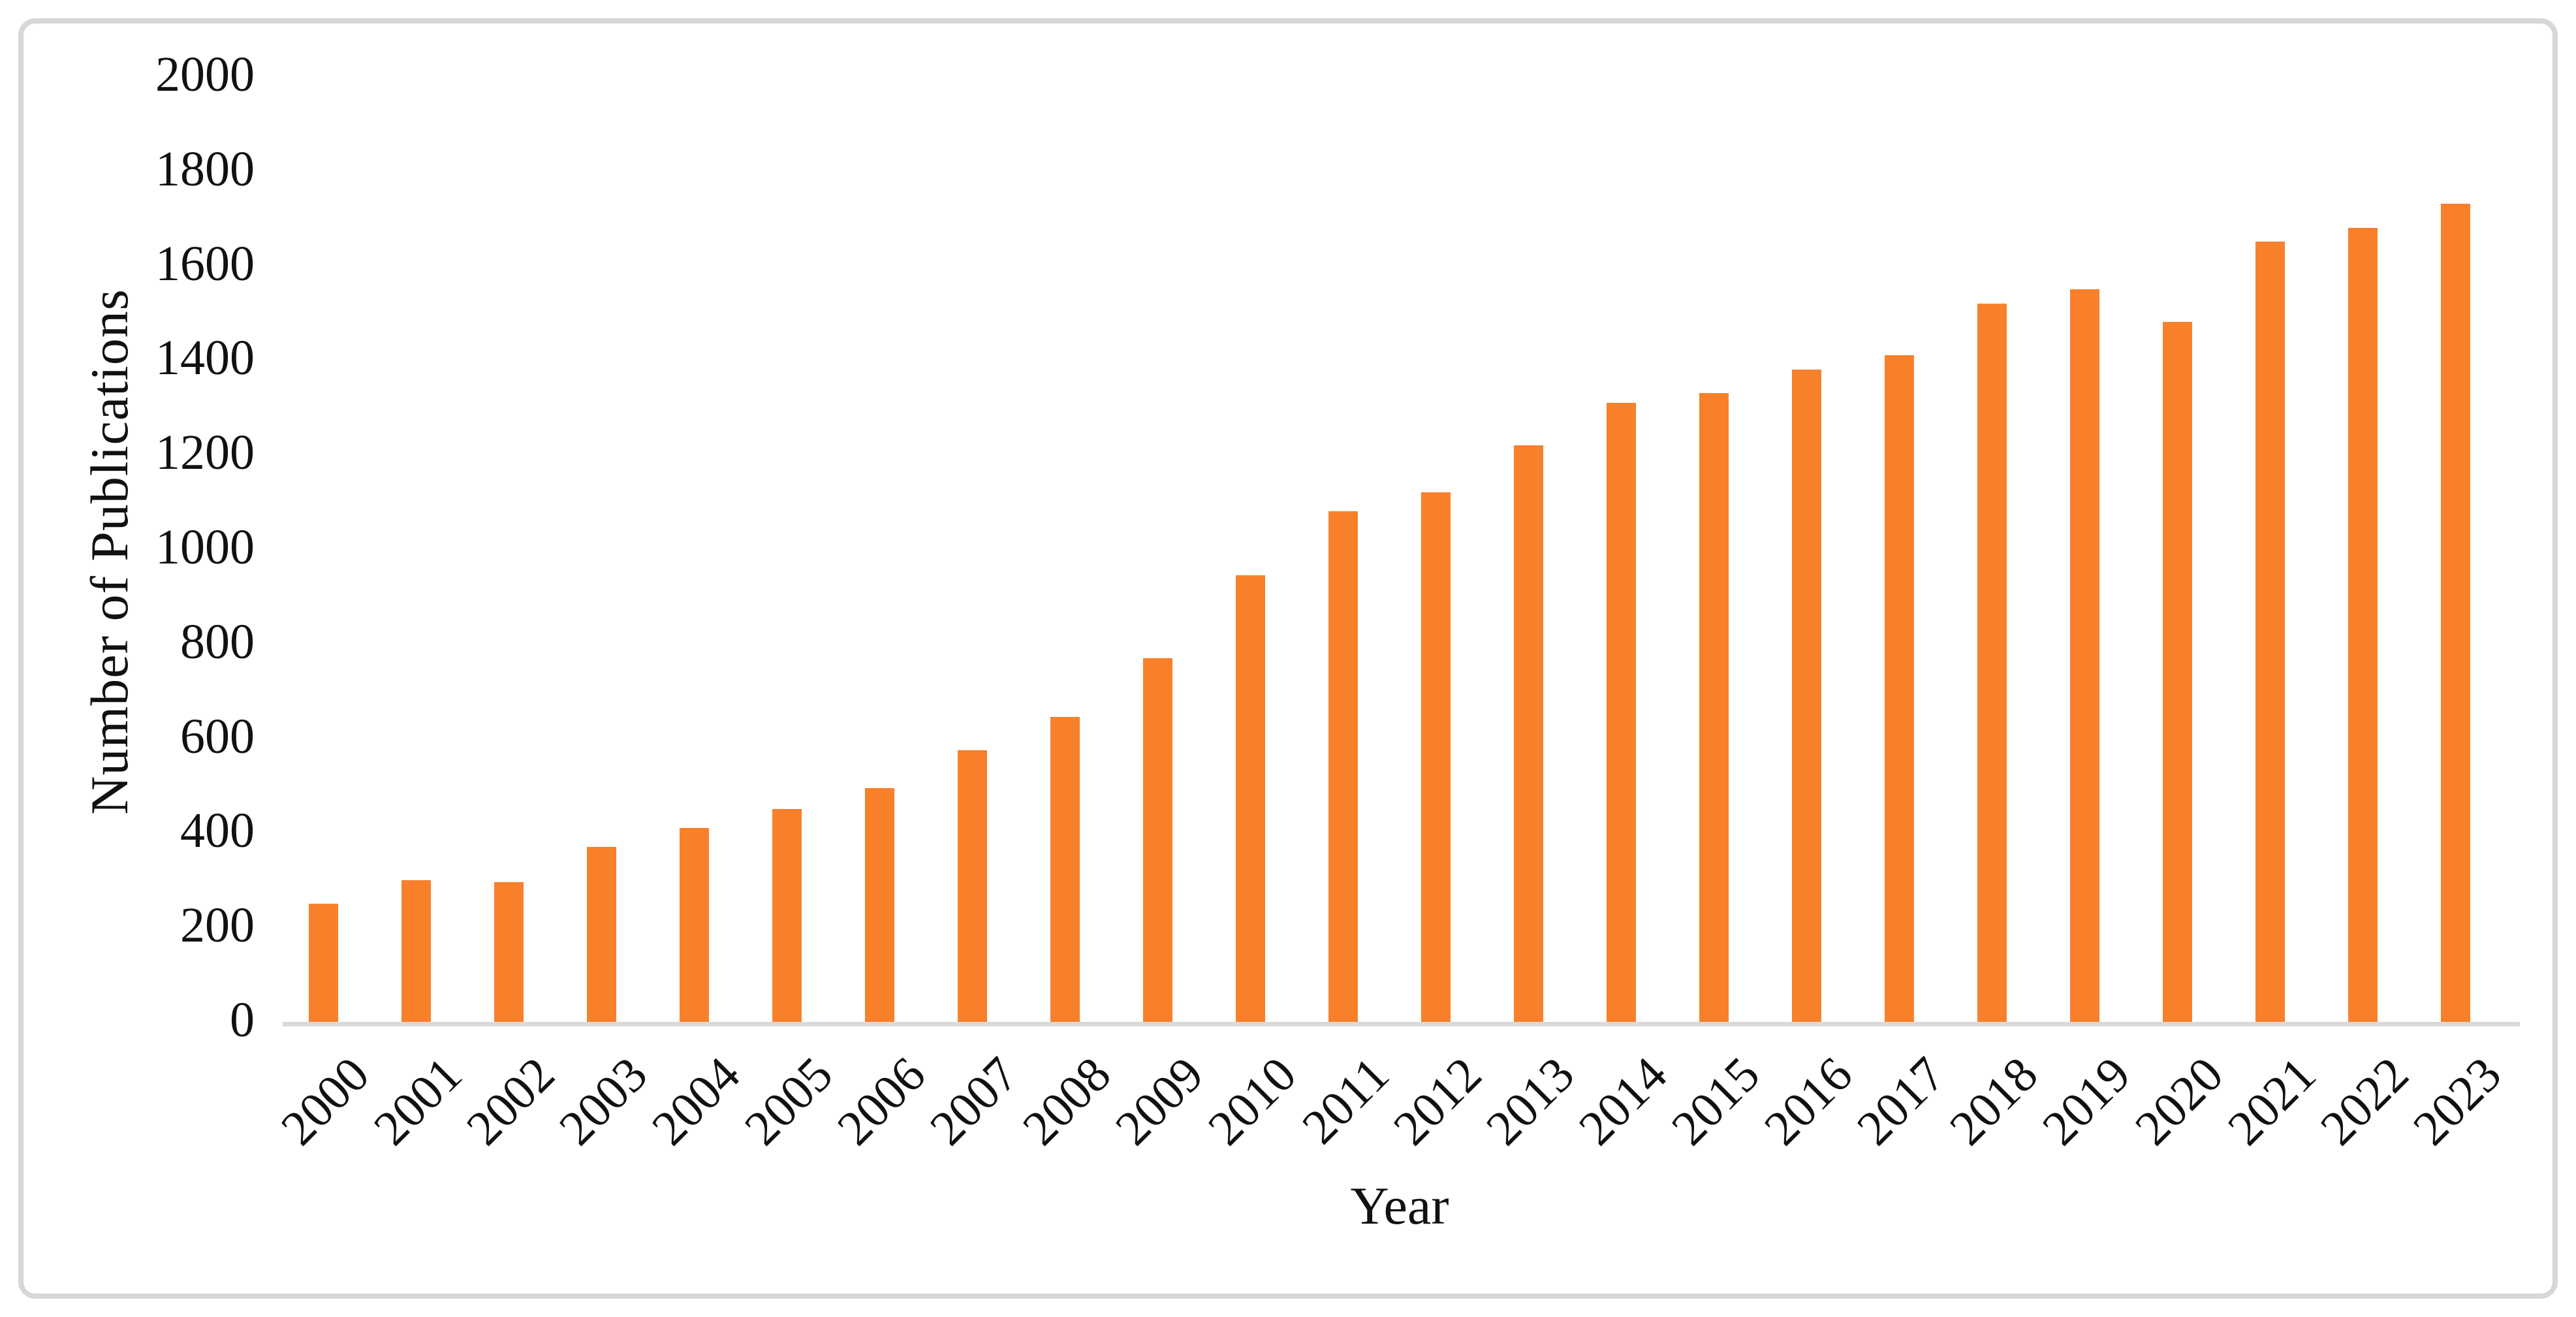  What do you see at coordinates (603, 1101) in the screenshot?
I see `x-tick-label-2003: 2003` at bounding box center [603, 1101].